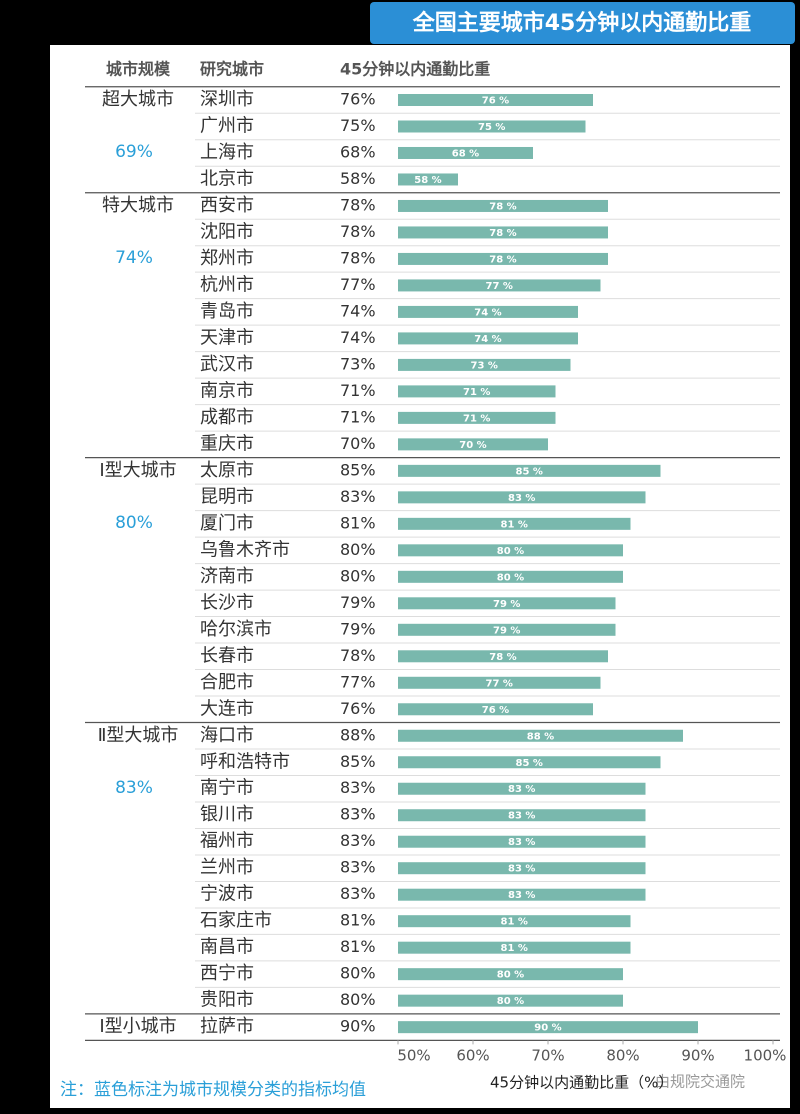 The height and width of the screenshot is (1114, 800). Describe the element at coordinates (622, 1056) in the screenshot. I see `x-tick-label: 80%` at that location.